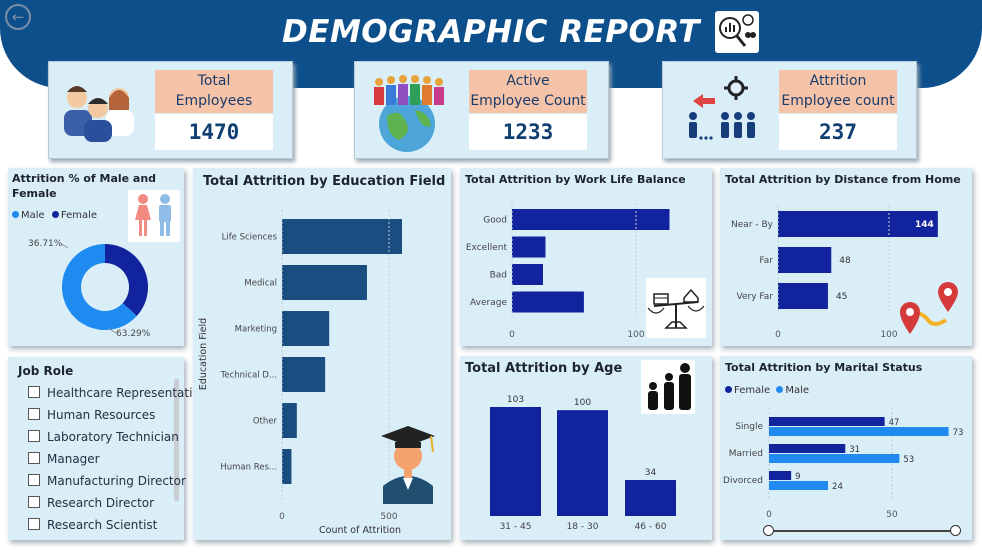 The width and height of the screenshot is (982, 556). I want to click on panel-title: Attrition % of Male and Female, so click(84, 186).